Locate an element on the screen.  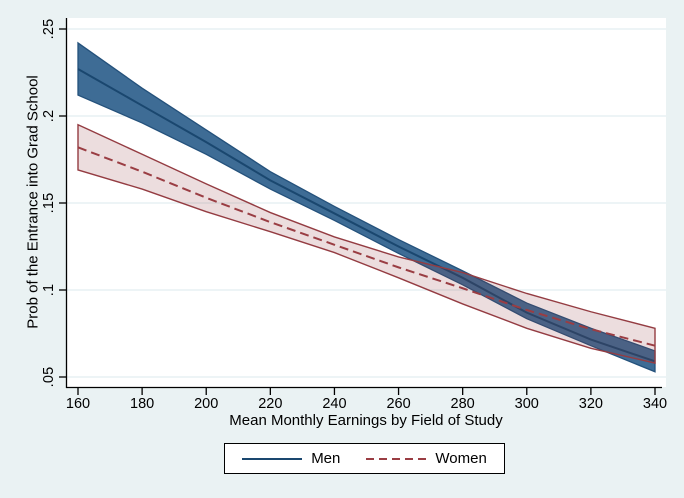
legend-label-men: Men is located at coordinates (326, 458).